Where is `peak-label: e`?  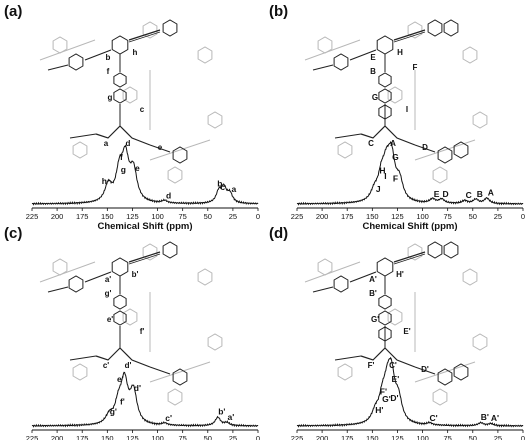 peak-label: e is located at coordinates (137, 168).